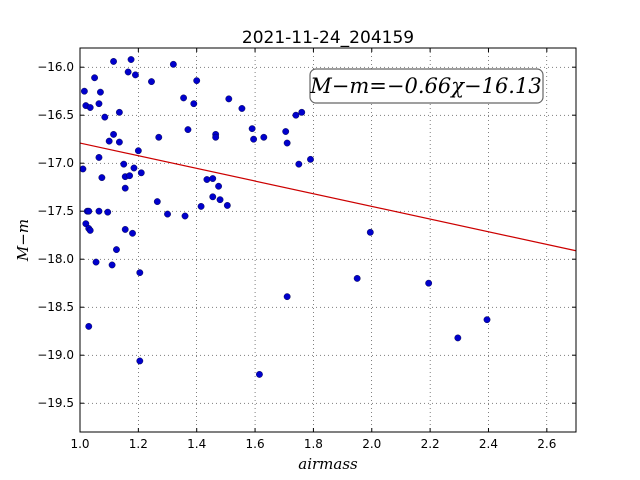  What do you see at coordinates (79, 444) in the screenshot?
I see `x-tick-label: 1.0` at bounding box center [79, 444].